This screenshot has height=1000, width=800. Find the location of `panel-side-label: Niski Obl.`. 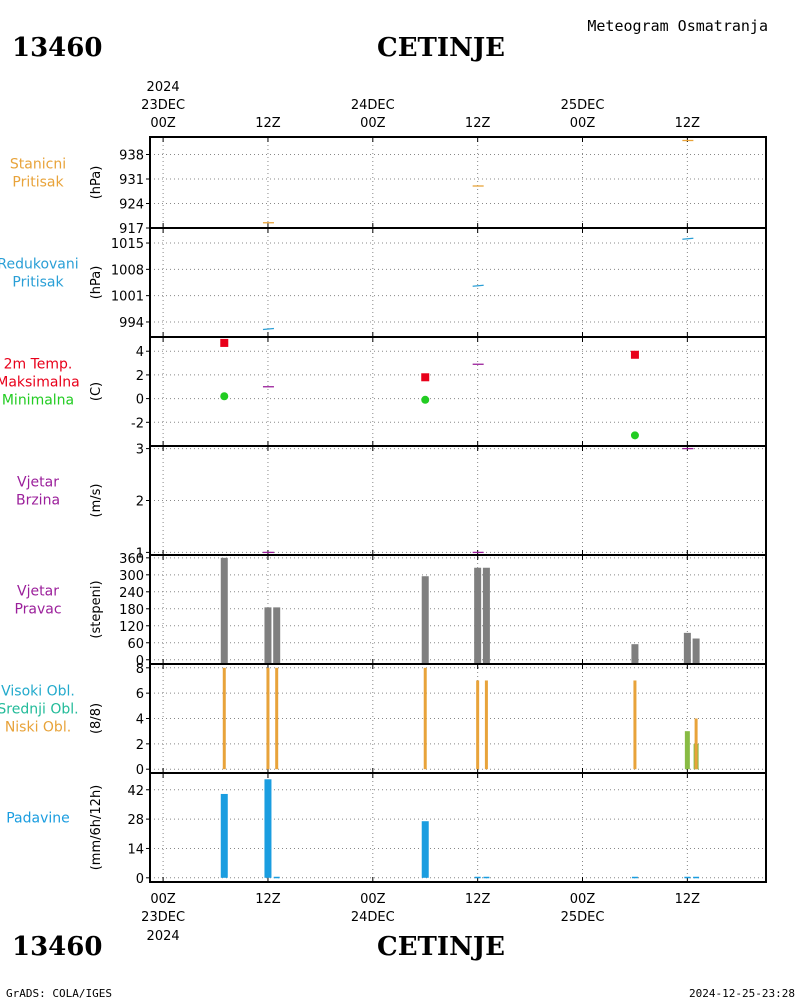

panel-side-label: Niski Obl. is located at coordinates (38, 728).